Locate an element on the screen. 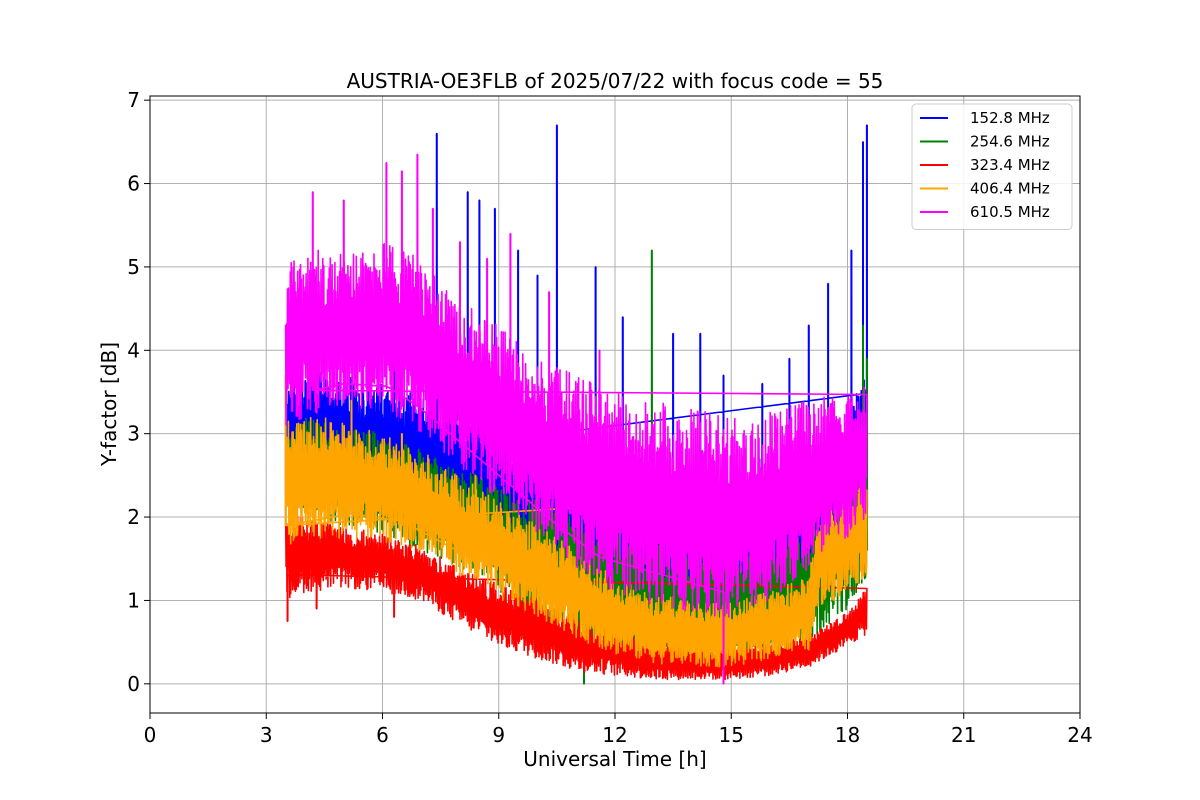  x-tick-label: 18 is located at coordinates (847, 735).